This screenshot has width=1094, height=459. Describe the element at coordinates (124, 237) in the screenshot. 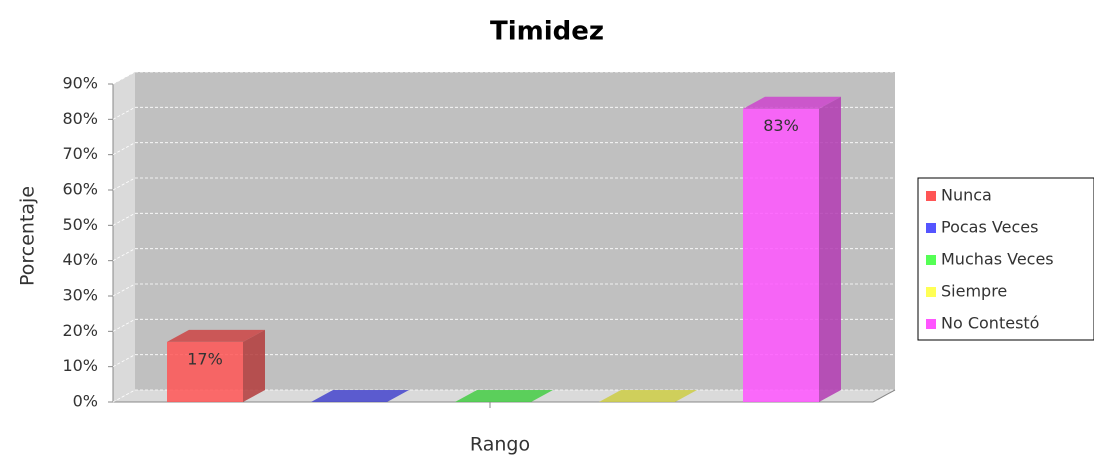

I see `side-wall` at that location.